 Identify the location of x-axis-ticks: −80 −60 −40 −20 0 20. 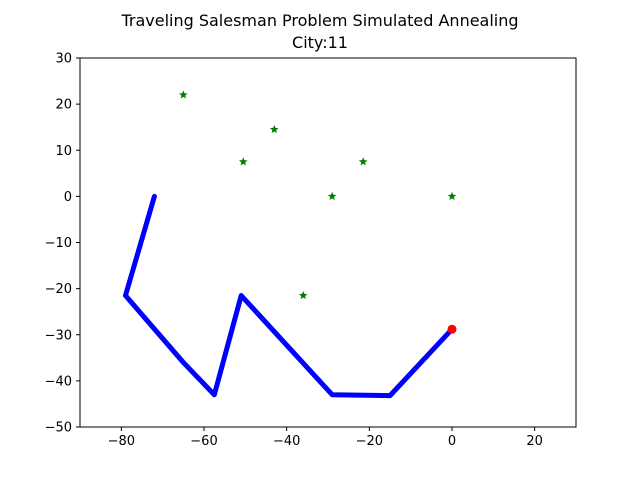
(325, 438).